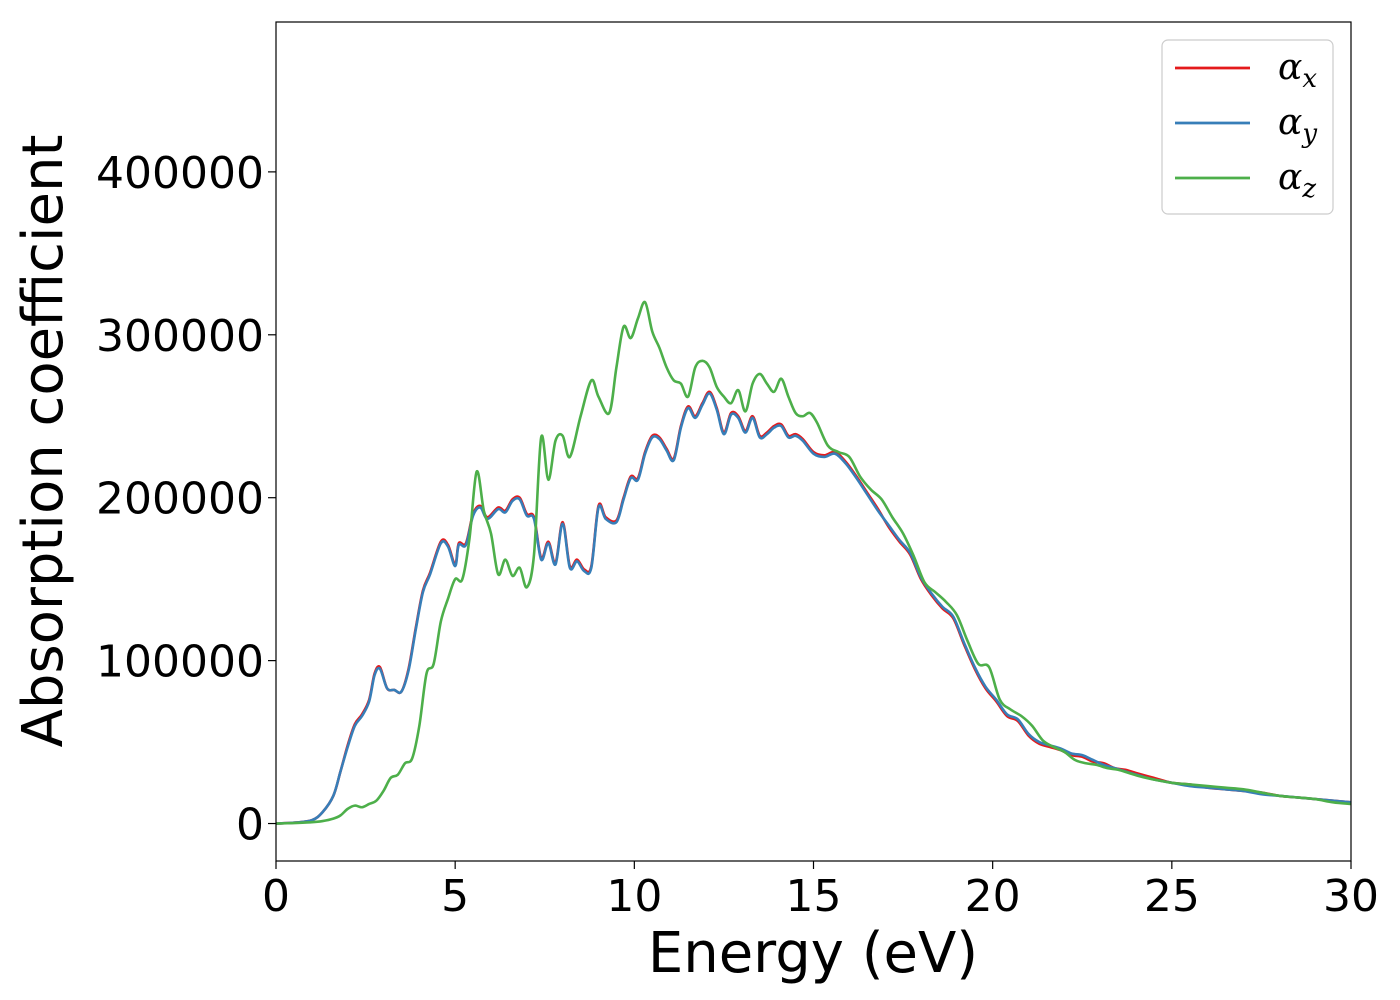  Describe the element at coordinates (455, 896) in the screenshot. I see `x-tick-label: 5` at that location.